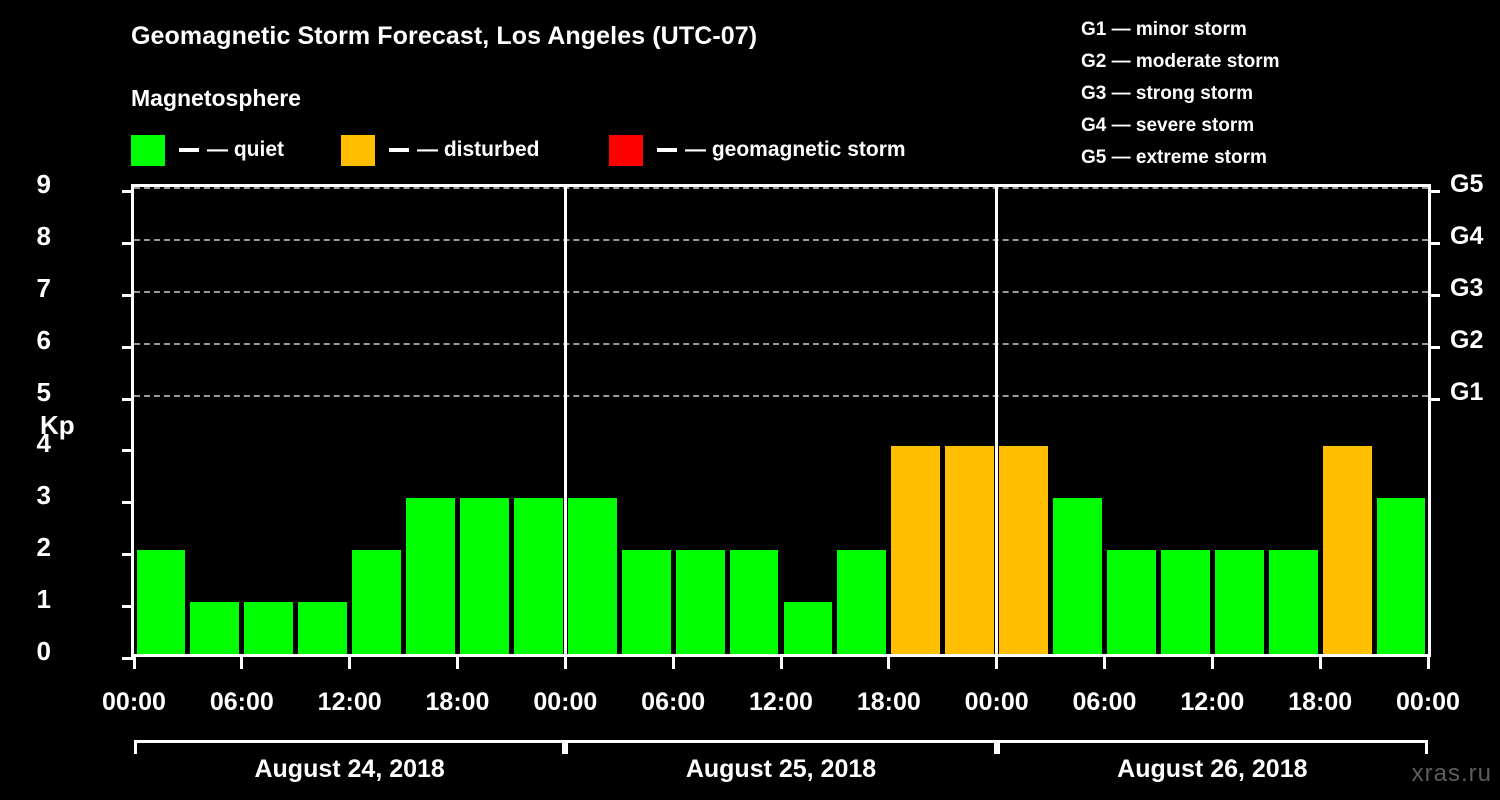 This screenshot has width=1500, height=800. What do you see at coordinates (1428, 702) in the screenshot?
I see `x-tick-label-12: 00:00` at bounding box center [1428, 702].